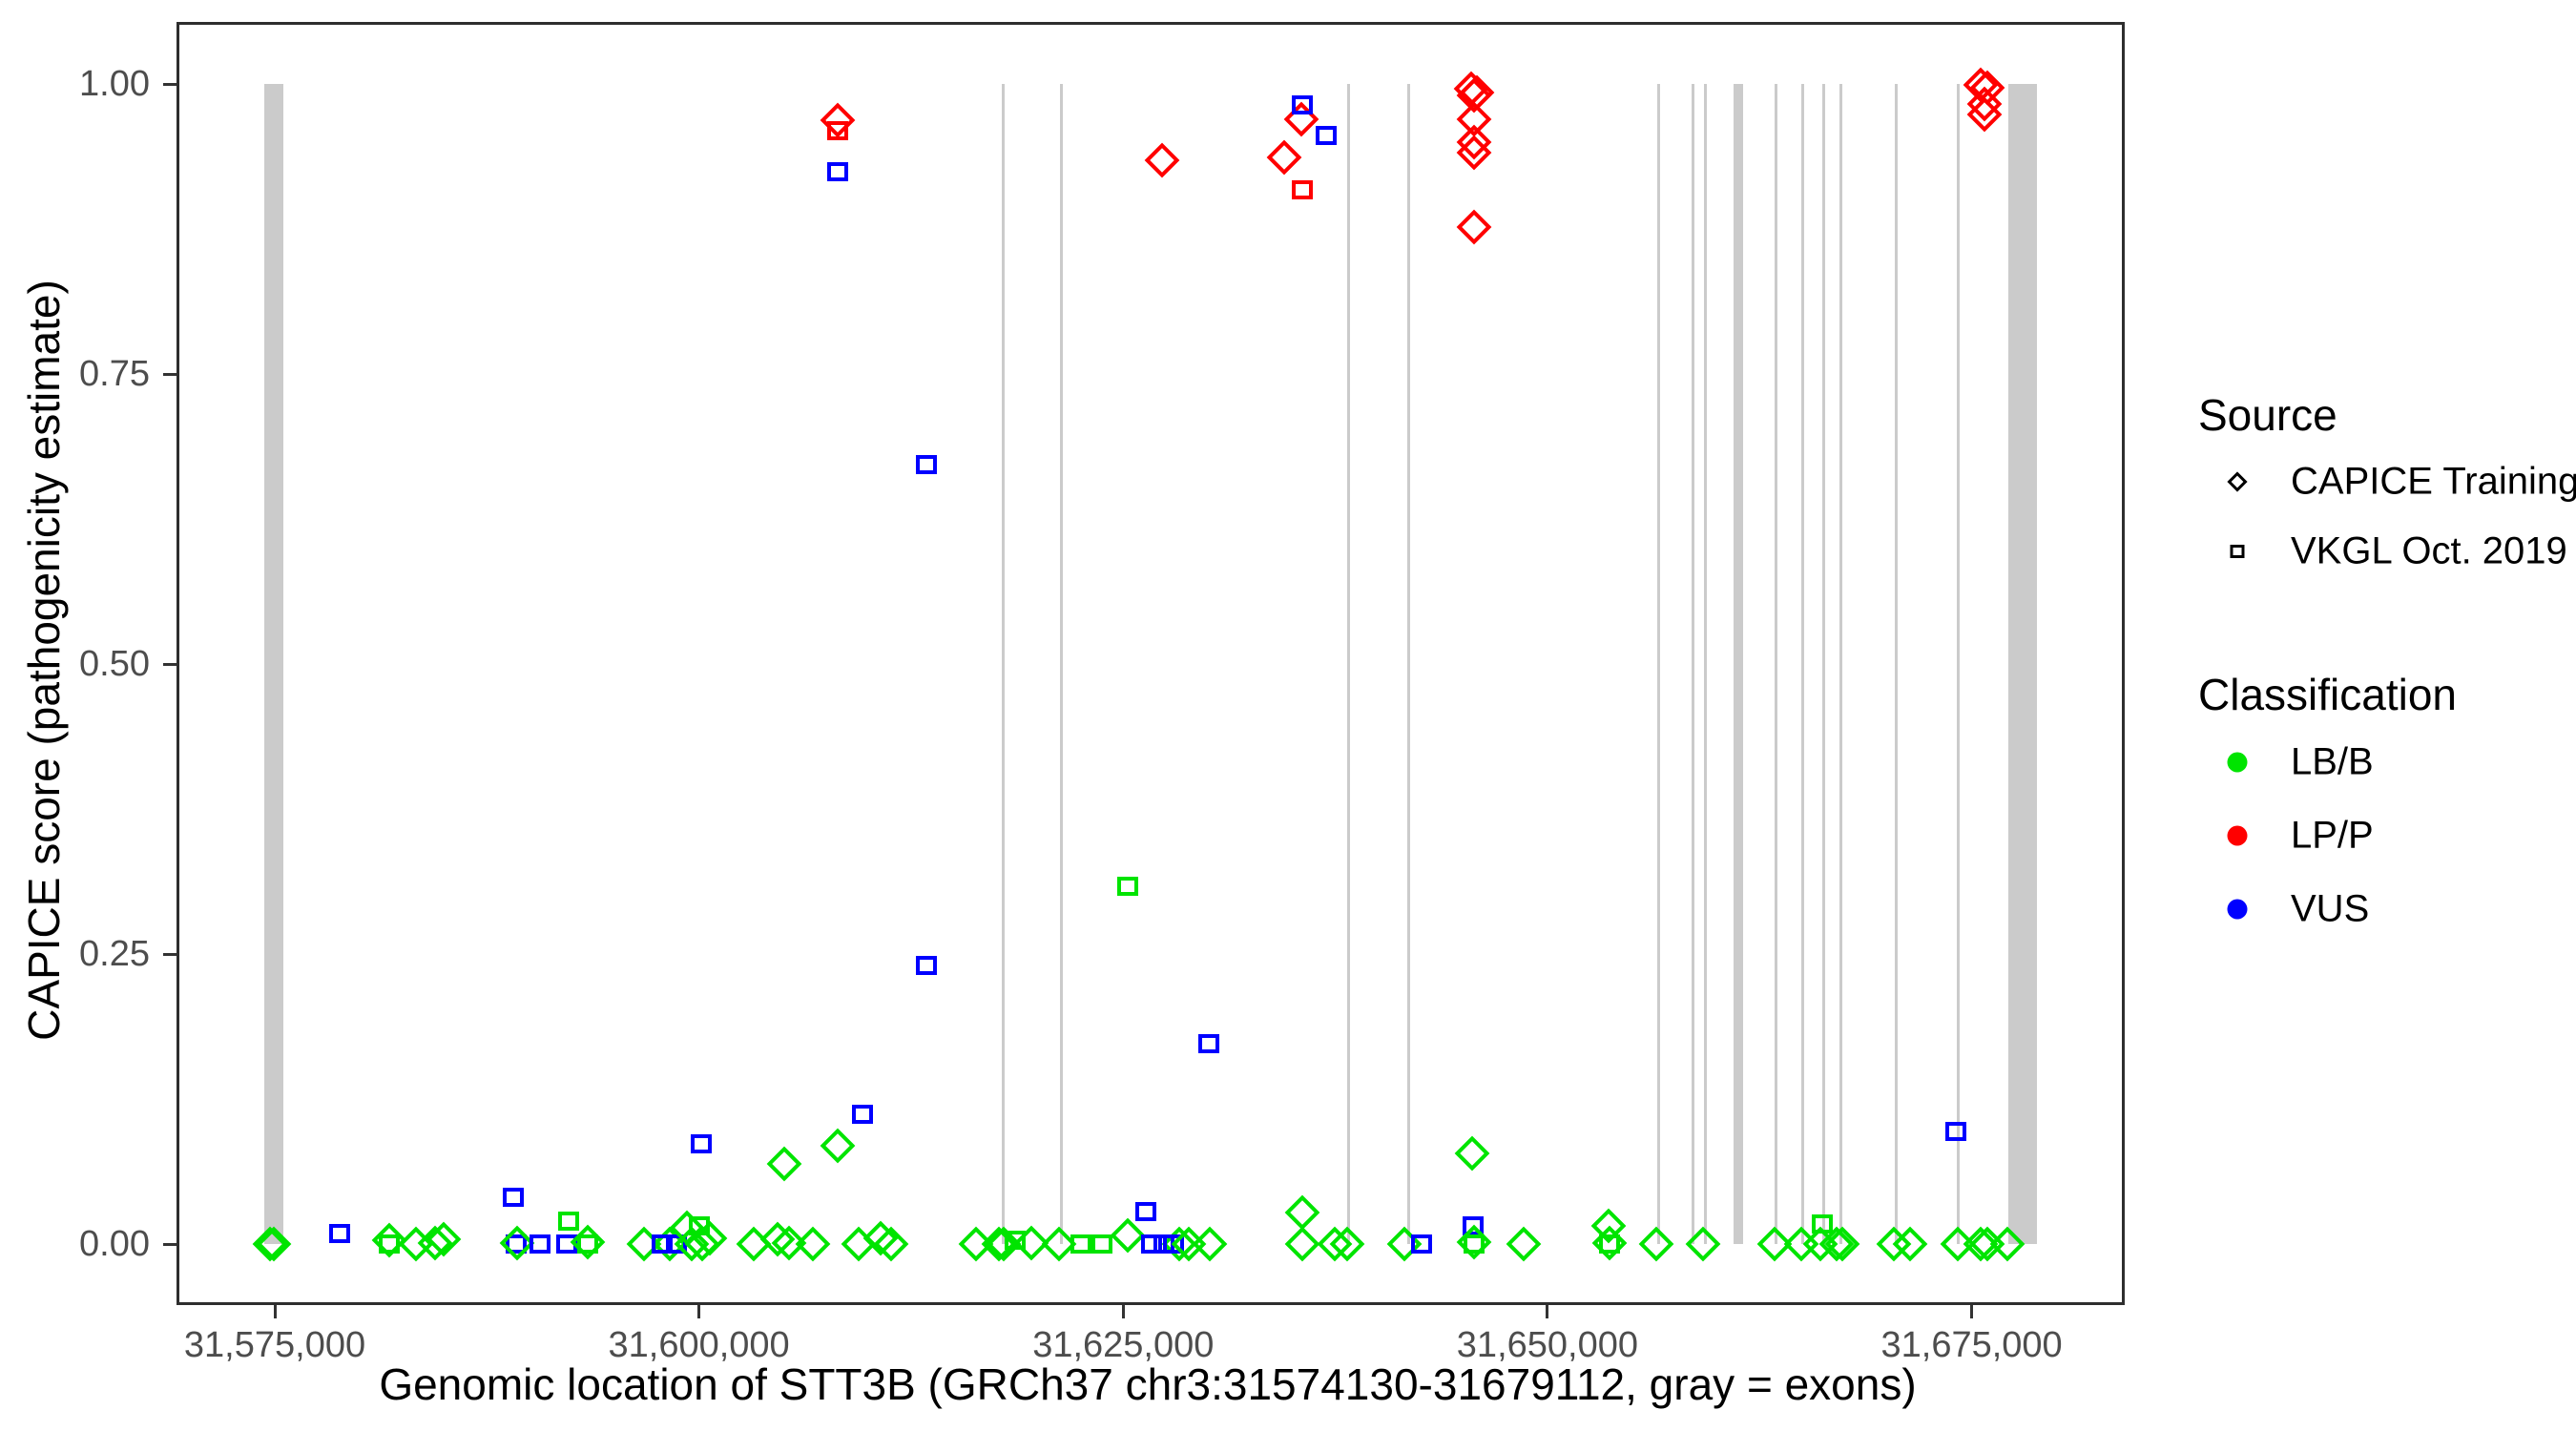  I want to click on legend-item-label: LB/B, so click(2332, 761).